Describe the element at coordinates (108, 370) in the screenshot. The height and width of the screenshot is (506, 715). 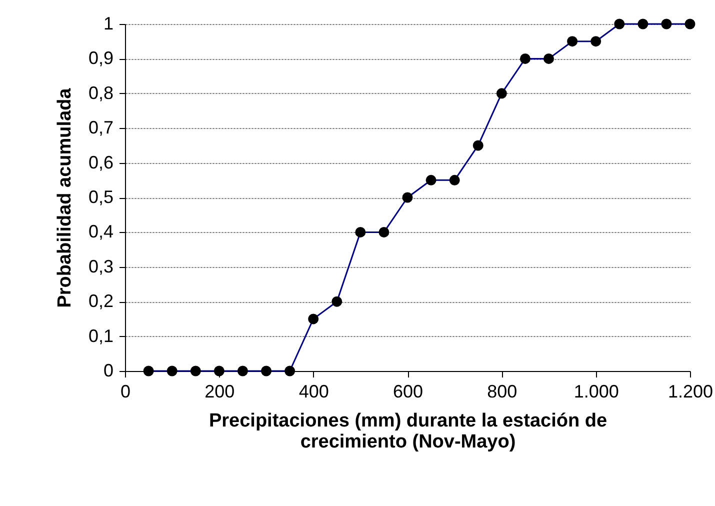
I see `y-tick-label: 0` at that location.